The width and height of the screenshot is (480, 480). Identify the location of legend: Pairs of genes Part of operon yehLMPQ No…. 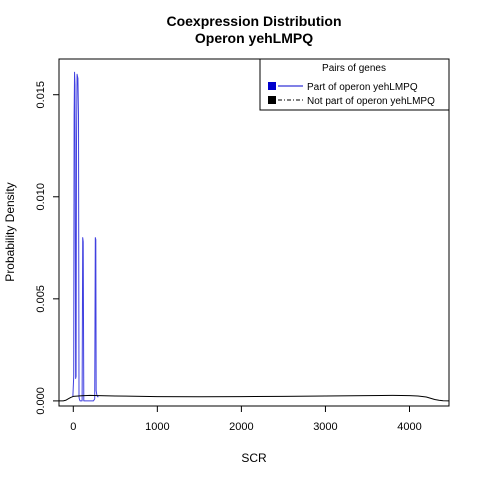
(354, 84).